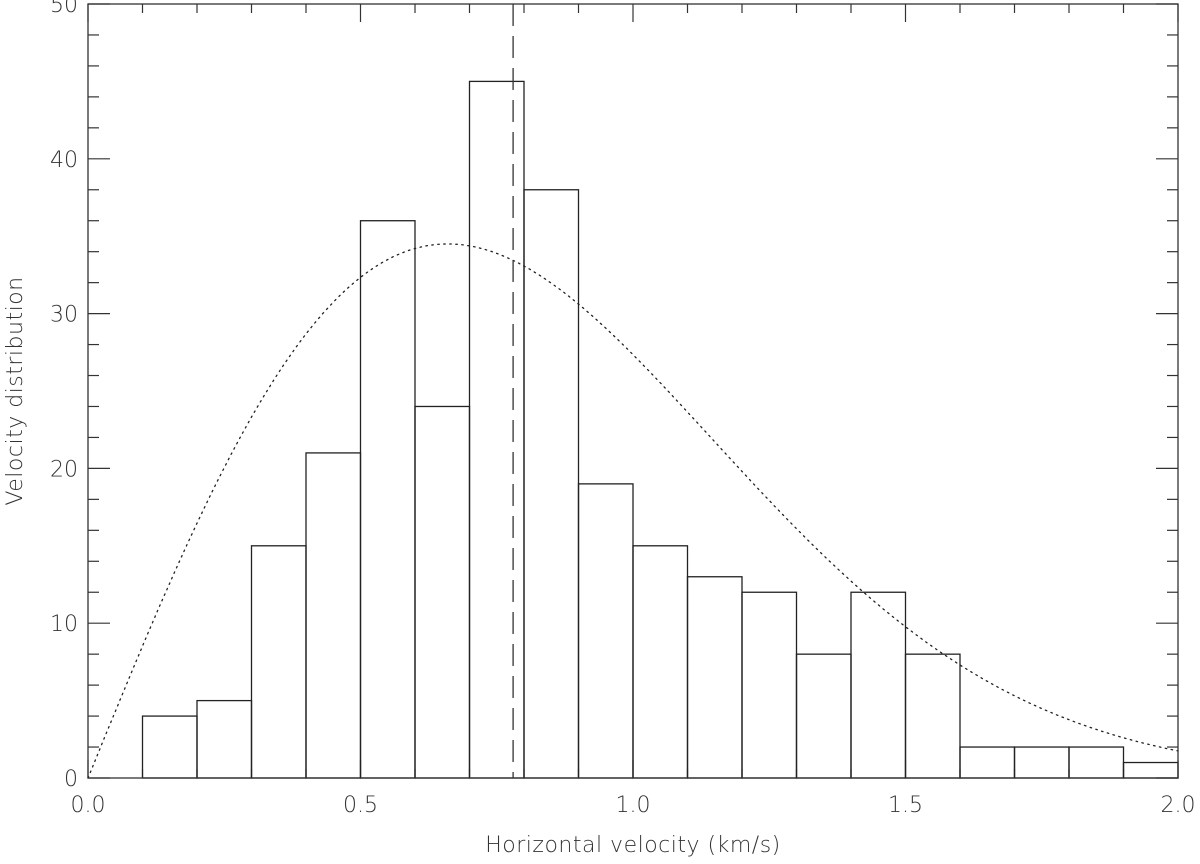  I want to click on y-tick-labels: 0 10 20 30 40 50, so click(64, 396).